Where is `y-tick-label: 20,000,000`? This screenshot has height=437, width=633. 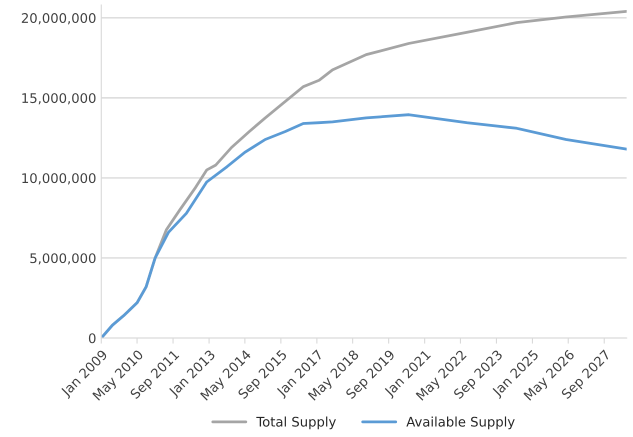 y-tick-label: 20,000,000 is located at coordinates (59, 18).